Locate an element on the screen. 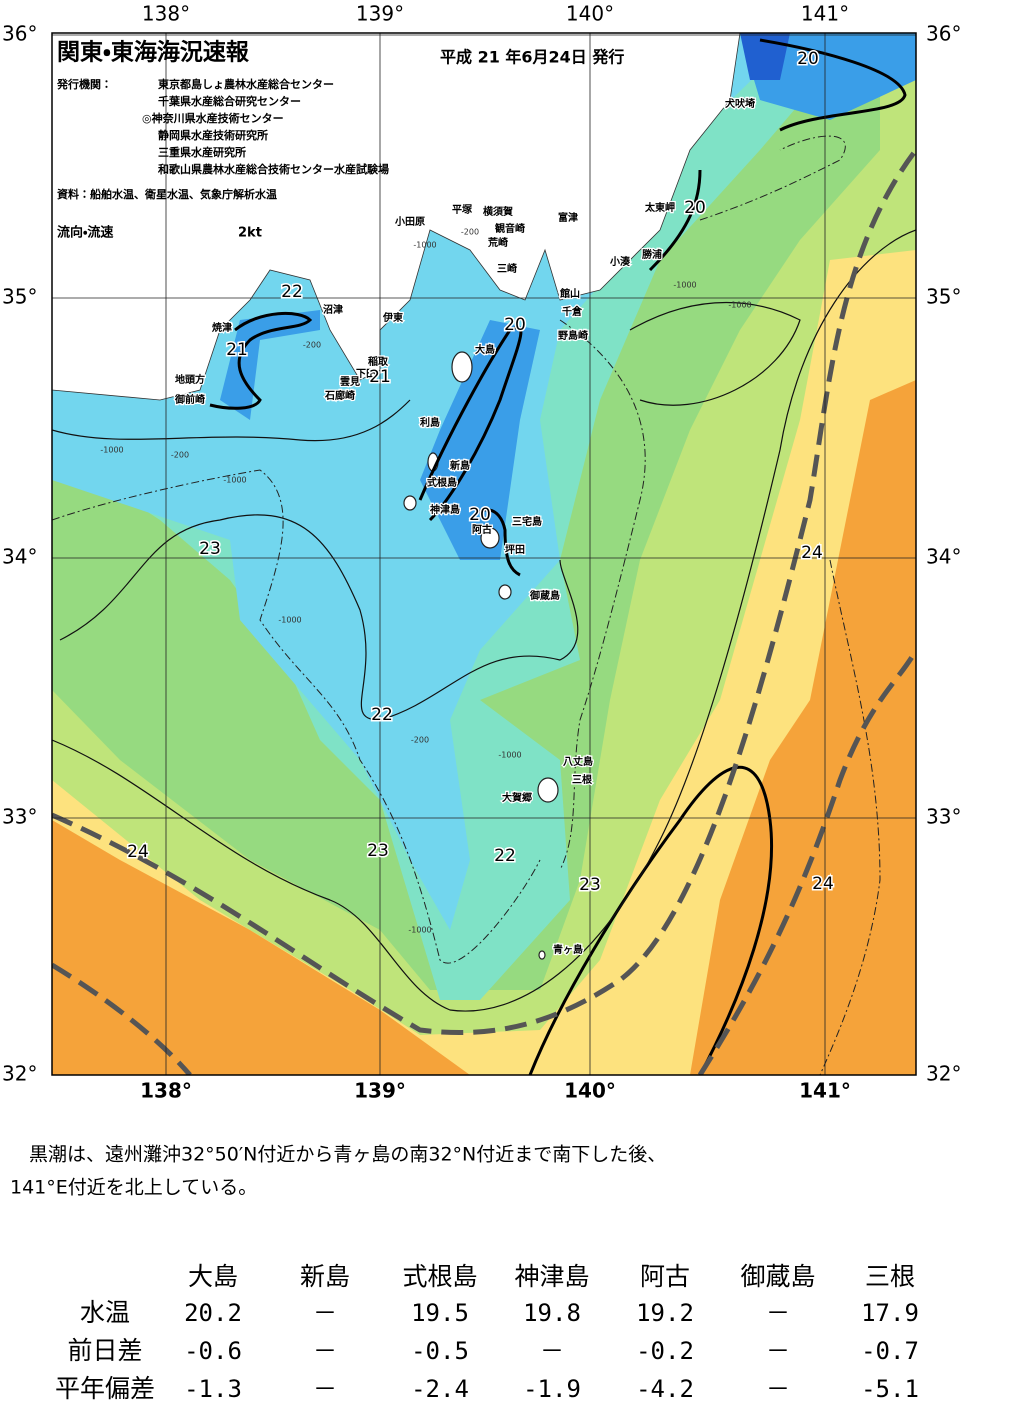  place-name: 雲見 is located at coordinates (350, 382).